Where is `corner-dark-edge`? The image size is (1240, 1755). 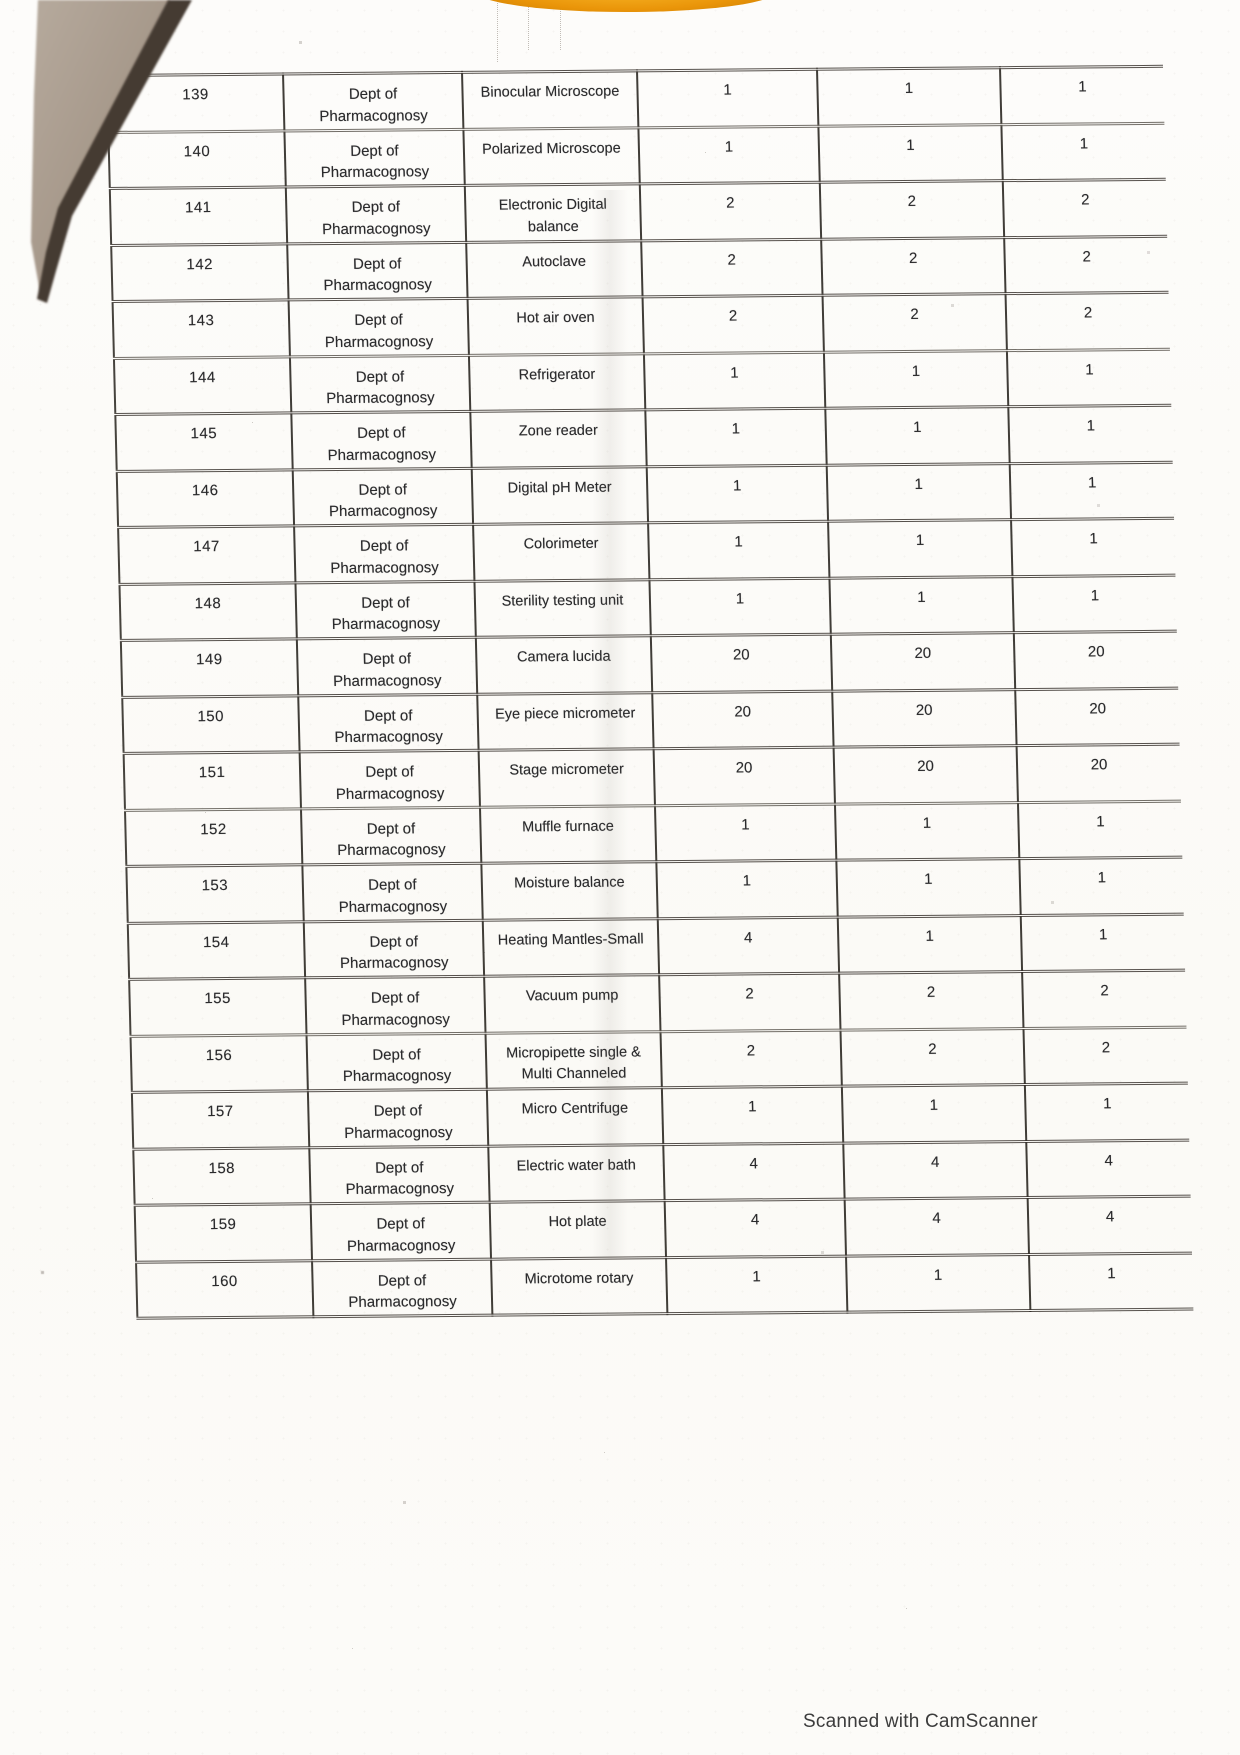 corner-dark-edge is located at coordinates (114, 151).